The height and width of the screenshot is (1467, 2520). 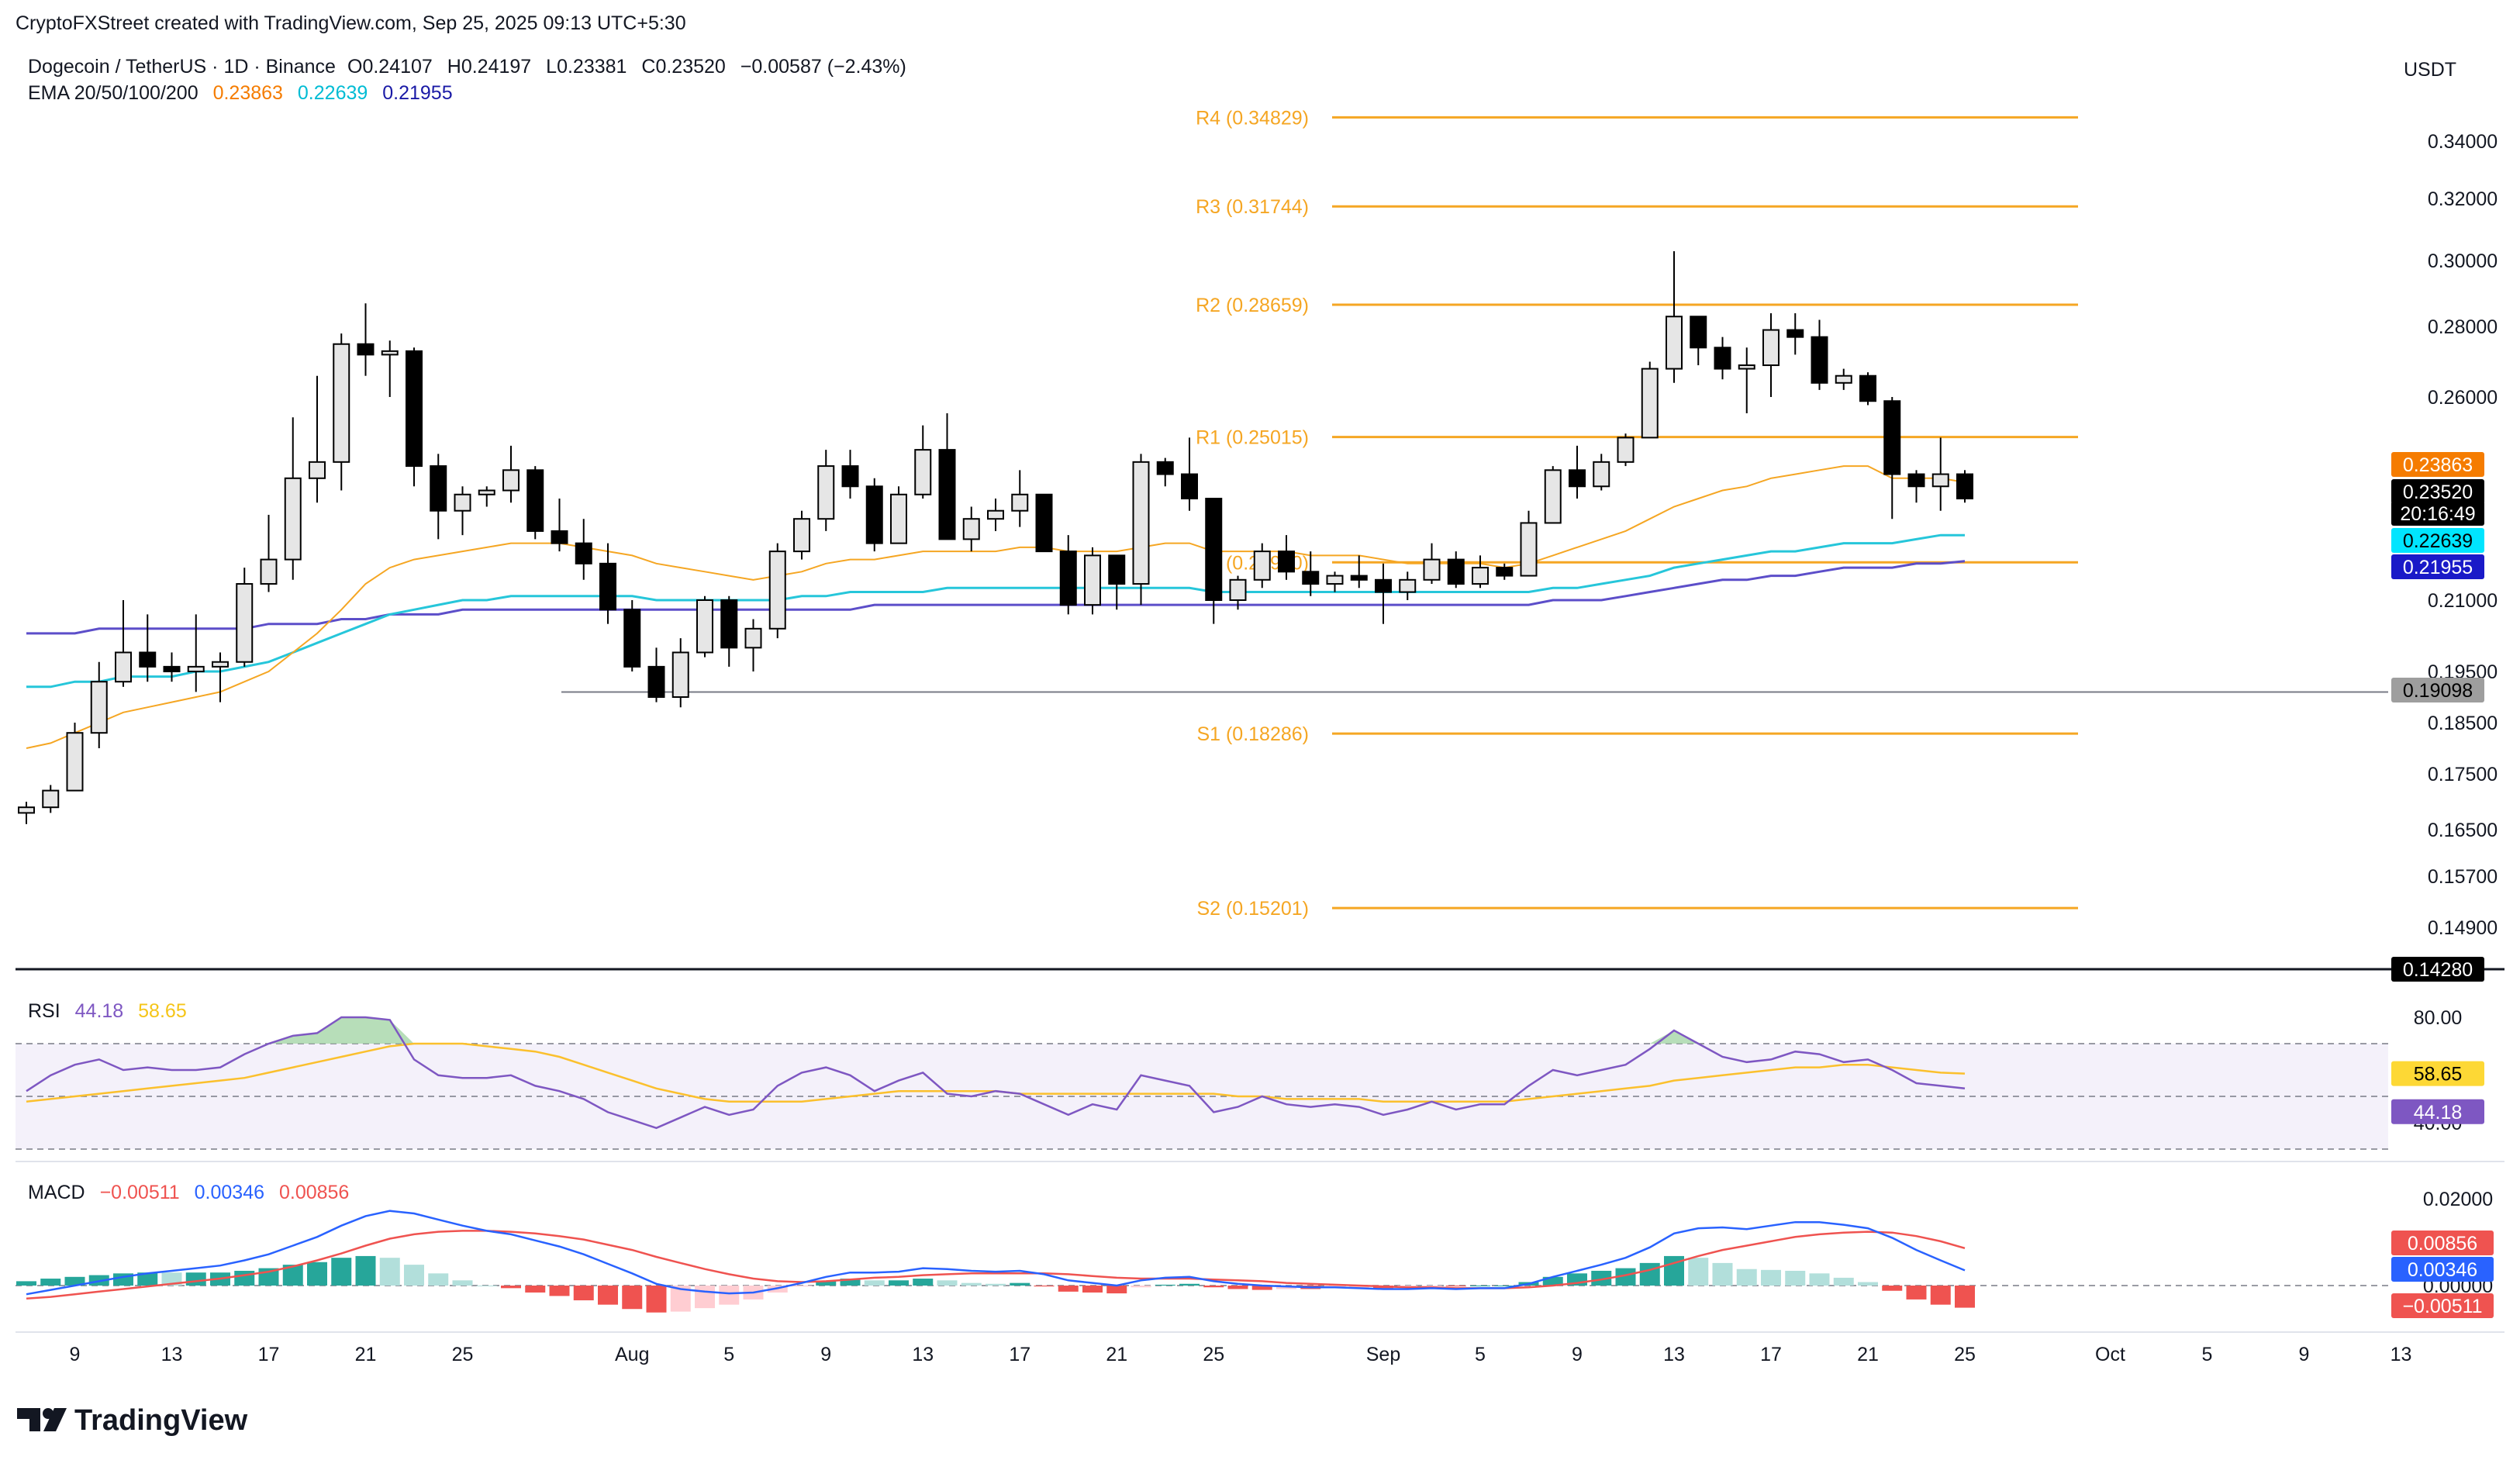 What do you see at coordinates (417, 93) in the screenshot?
I see `ema200-value: 0.21955` at bounding box center [417, 93].